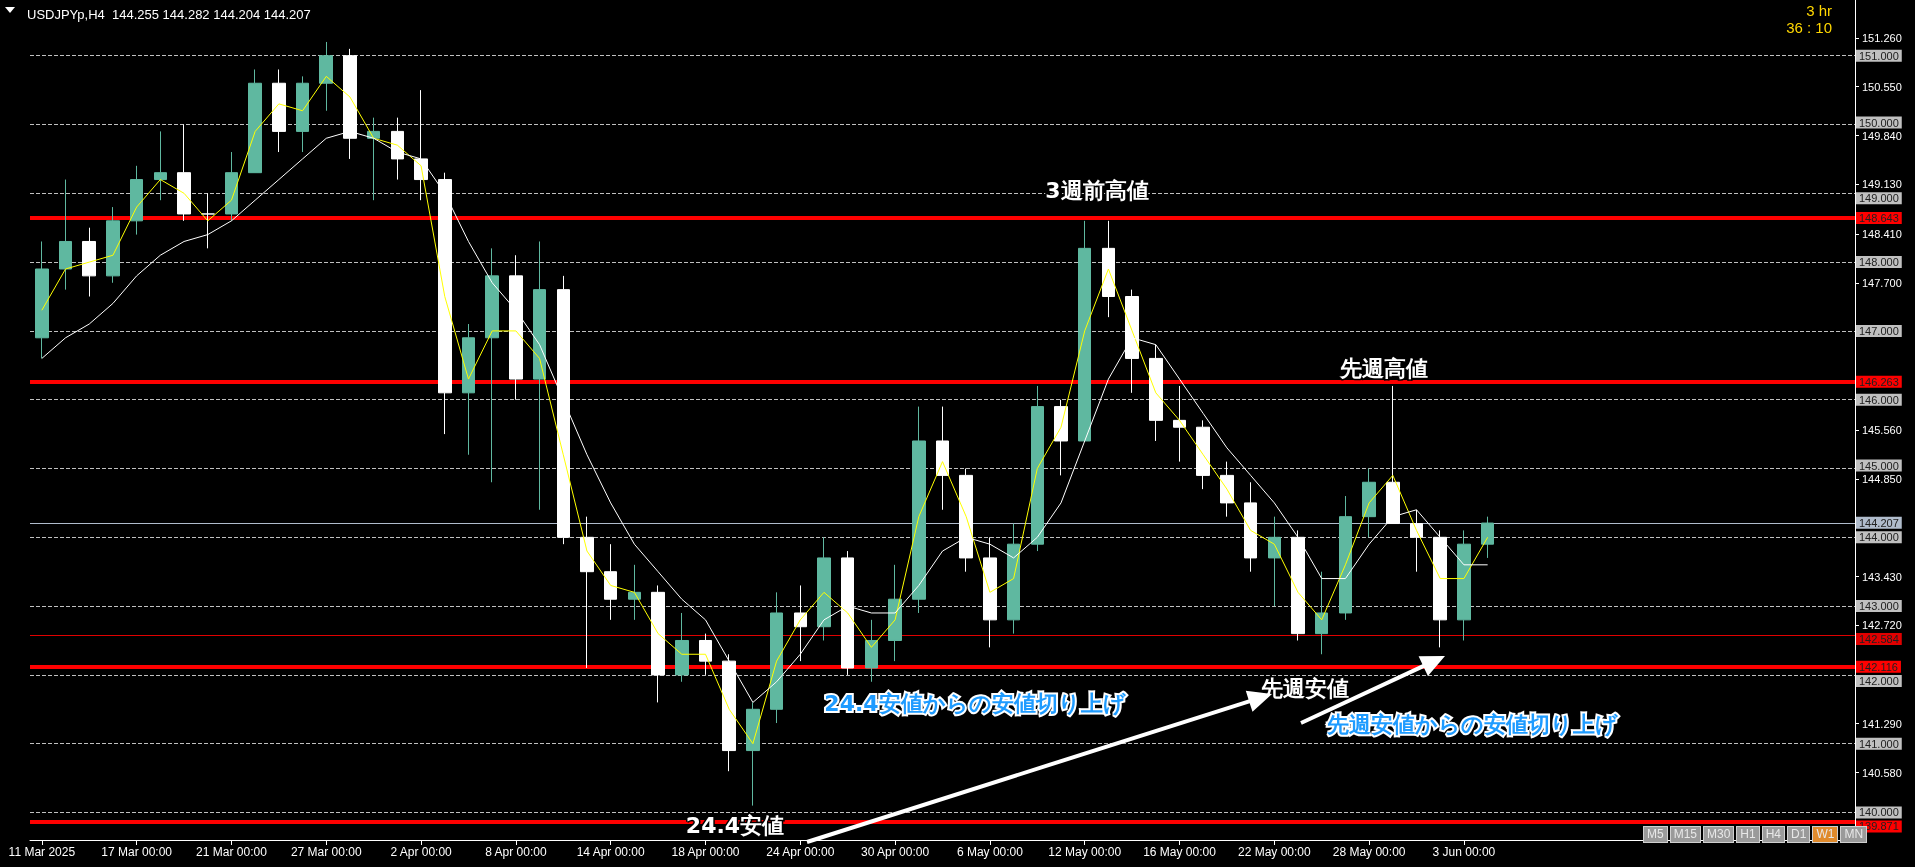 This screenshot has height=867, width=1915. I want to click on y-tick-label: 143.430, so click(1882, 576).